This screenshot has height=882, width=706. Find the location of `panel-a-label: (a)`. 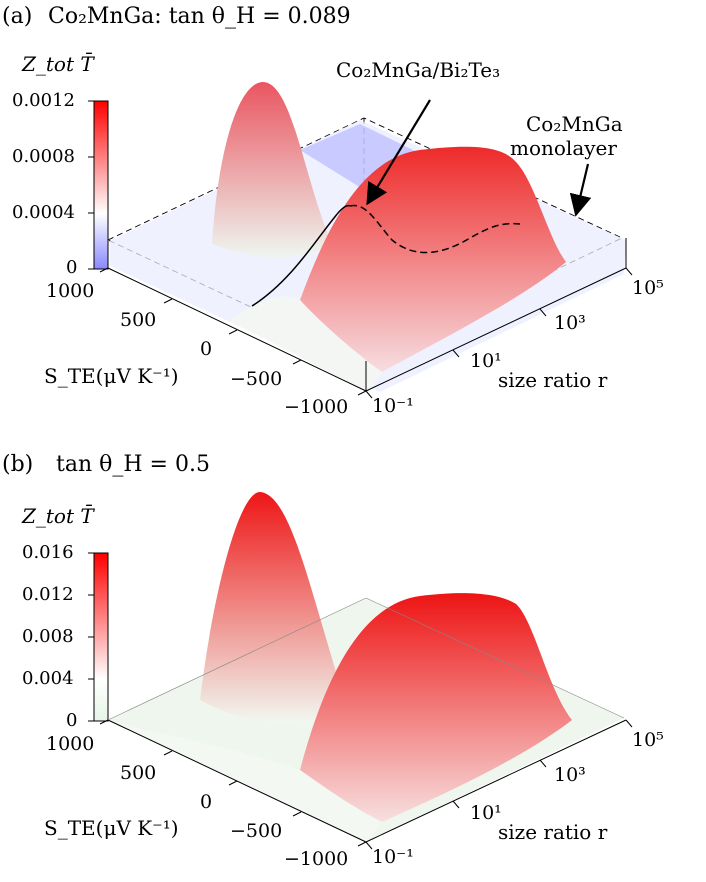

panel-a-label: (a) is located at coordinates (17, 16).